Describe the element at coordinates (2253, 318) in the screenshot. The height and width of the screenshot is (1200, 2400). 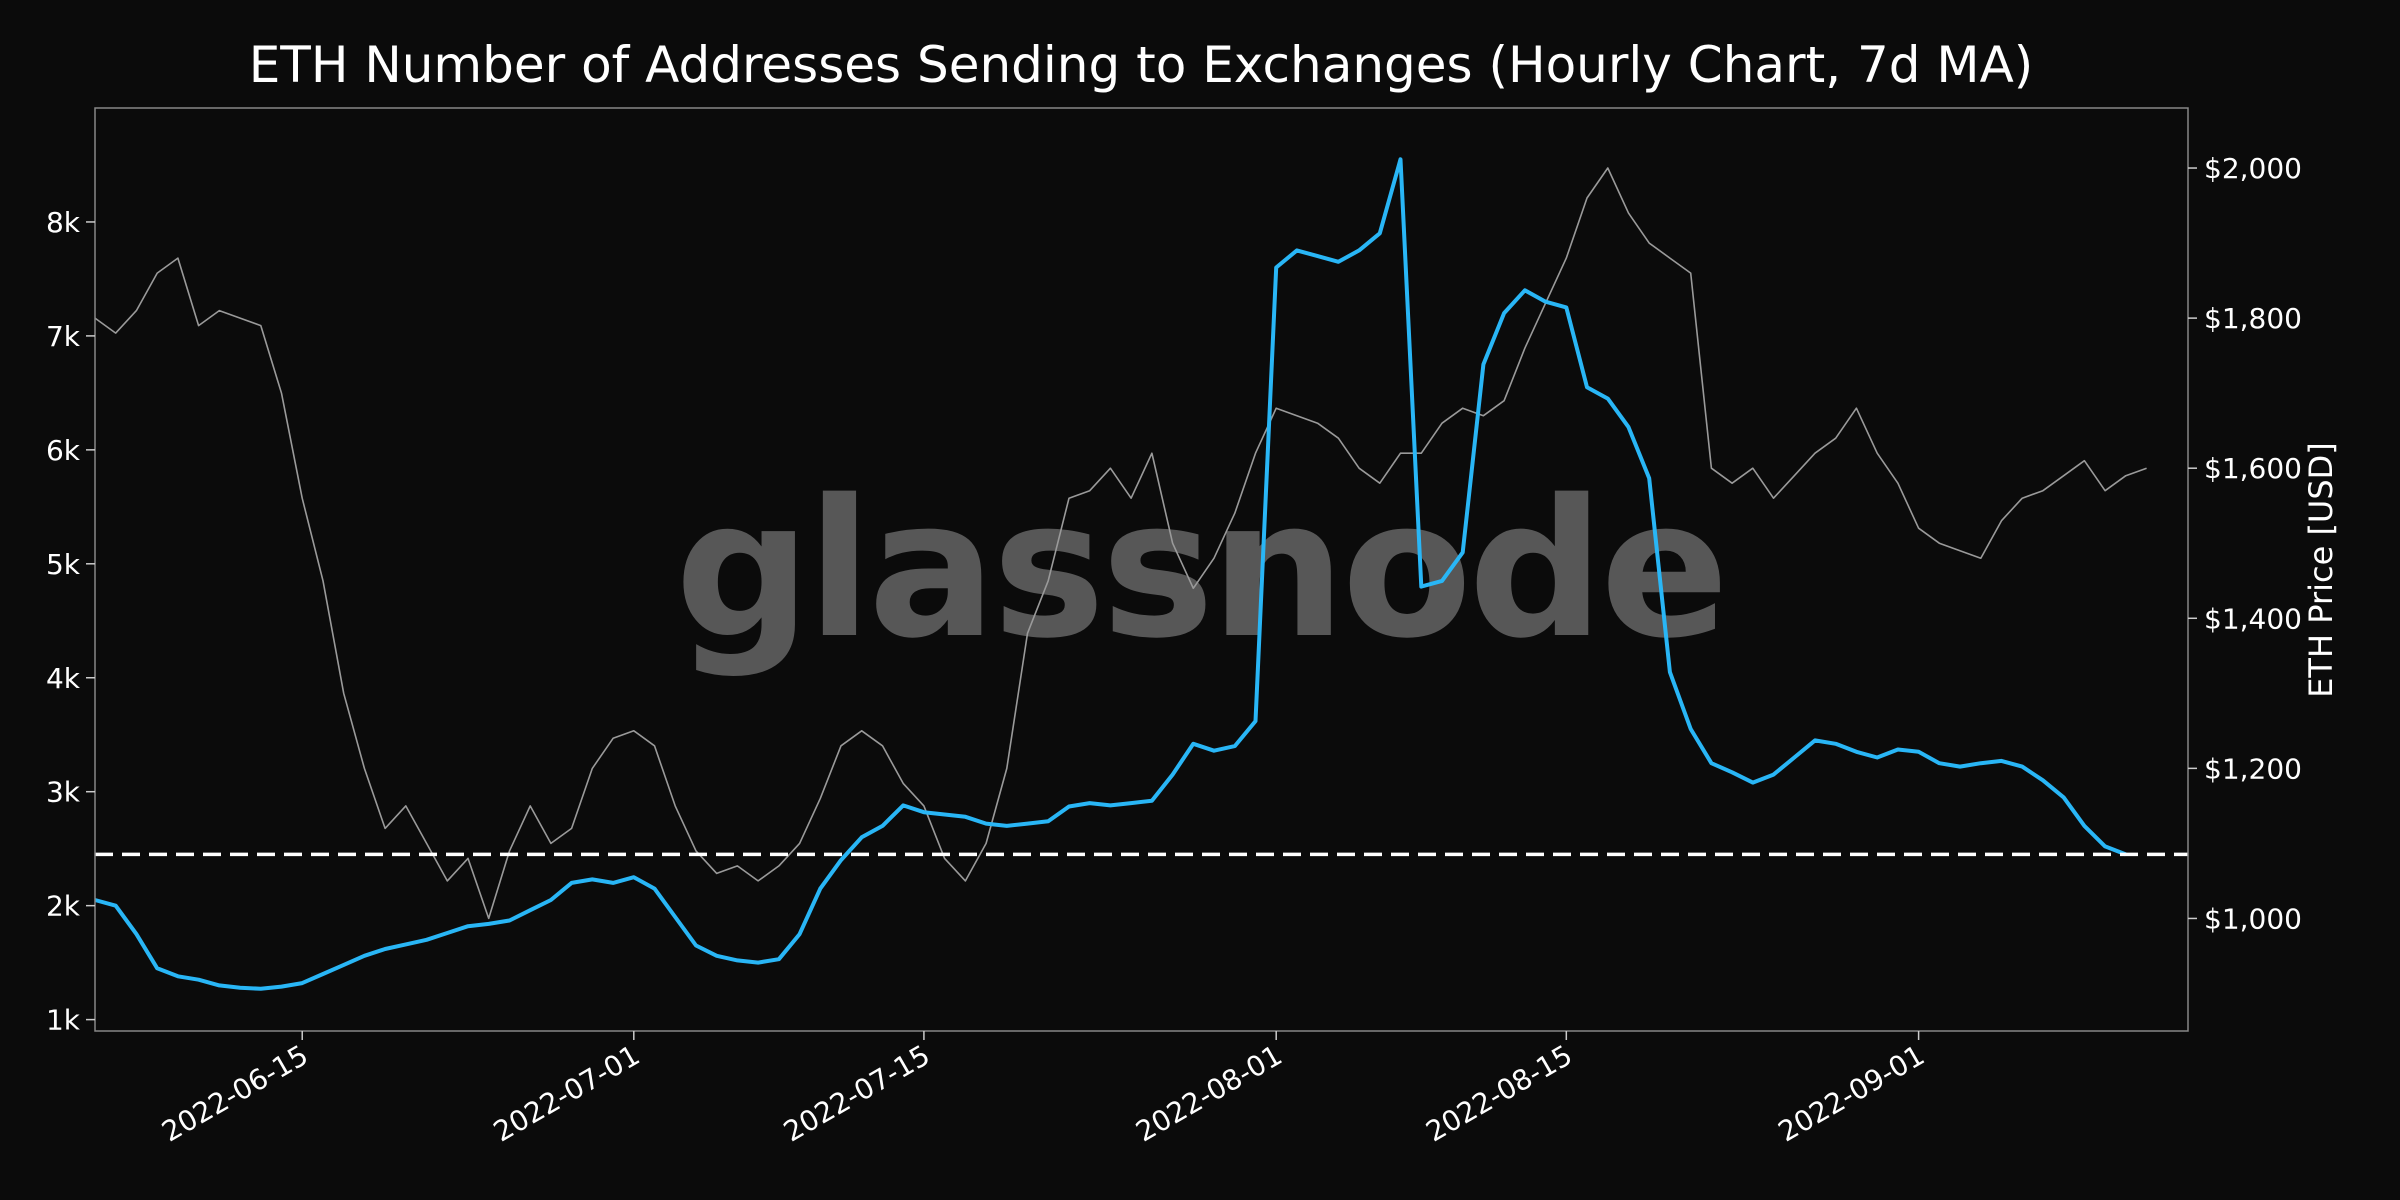
I see `right-tick-label: $1,800` at that location.